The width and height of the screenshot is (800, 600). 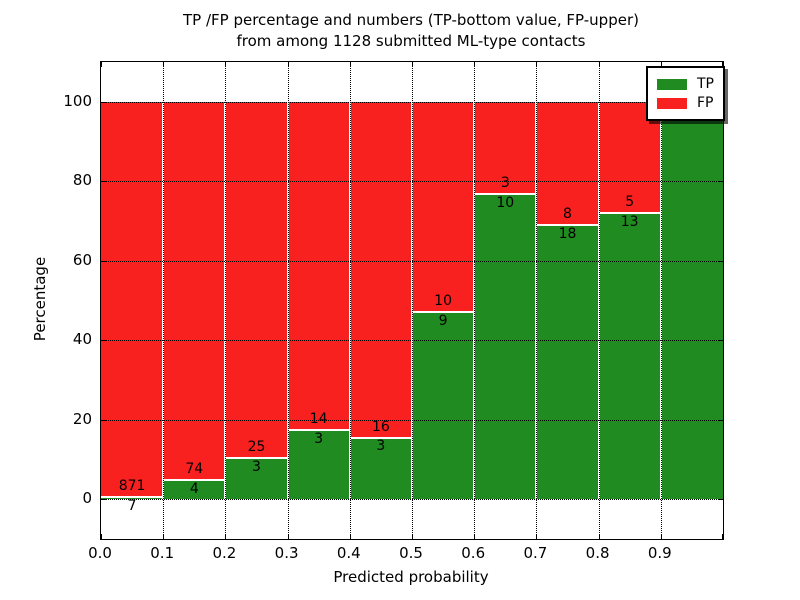 What do you see at coordinates (77, 100) in the screenshot?
I see `y-tick-label: 100` at bounding box center [77, 100].